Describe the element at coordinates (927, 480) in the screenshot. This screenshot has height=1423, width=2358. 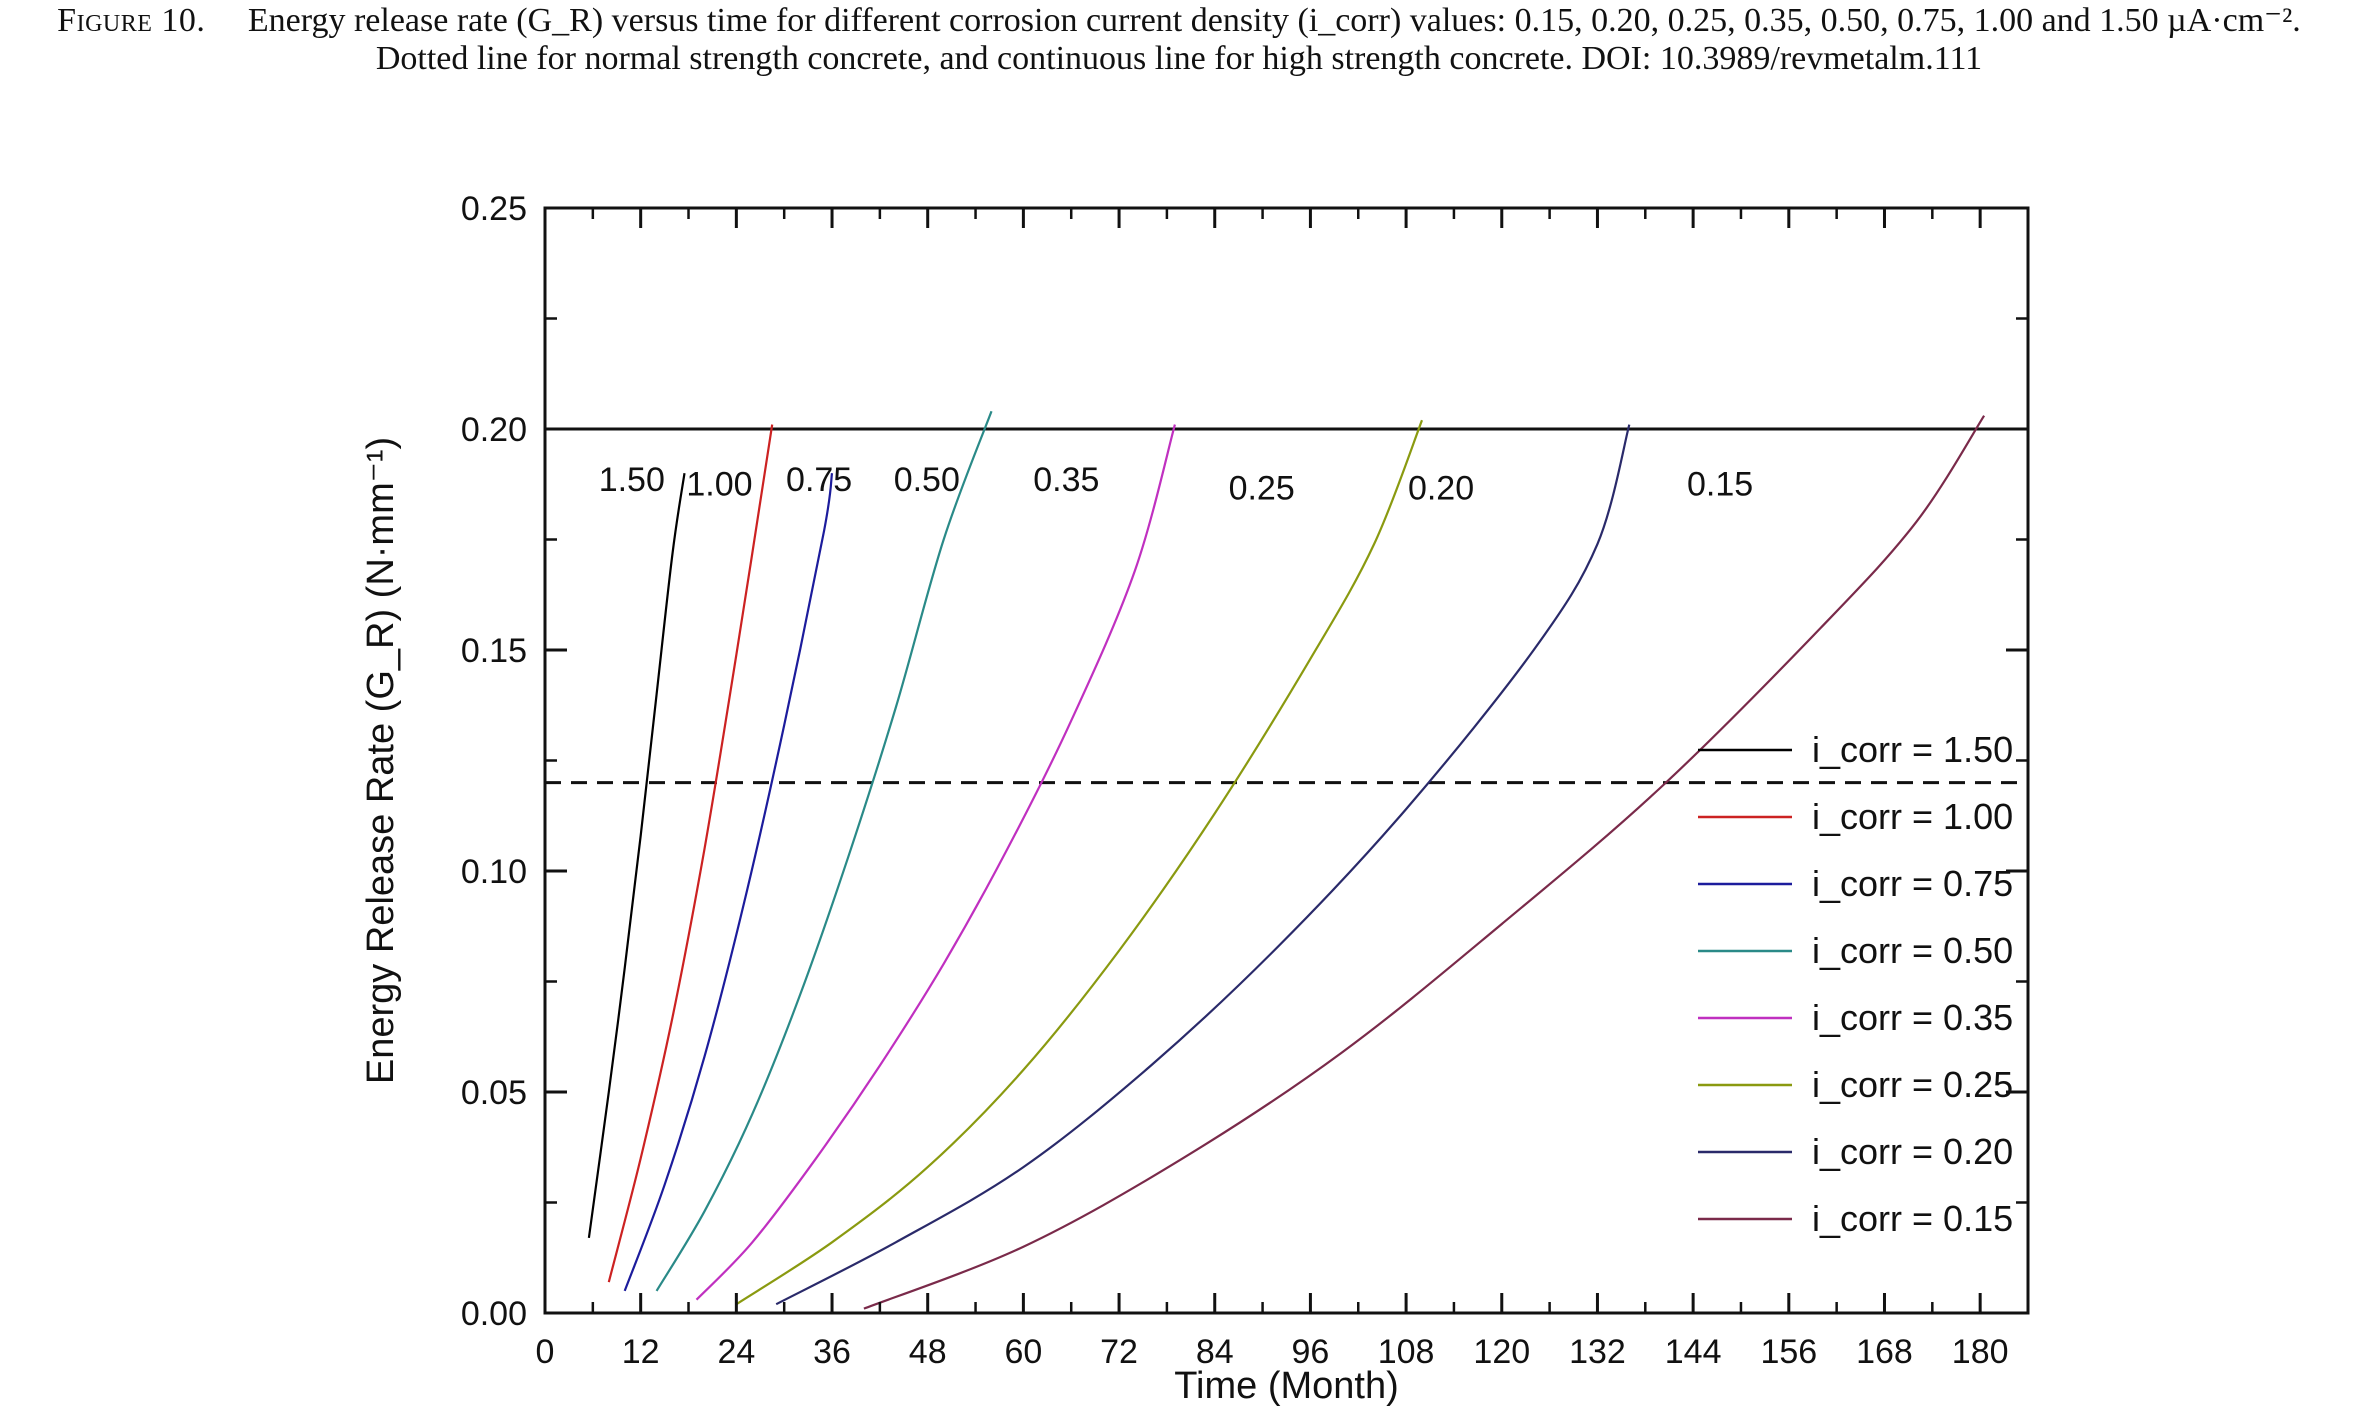
I see `curve-label-0-50: 0.50` at that location.